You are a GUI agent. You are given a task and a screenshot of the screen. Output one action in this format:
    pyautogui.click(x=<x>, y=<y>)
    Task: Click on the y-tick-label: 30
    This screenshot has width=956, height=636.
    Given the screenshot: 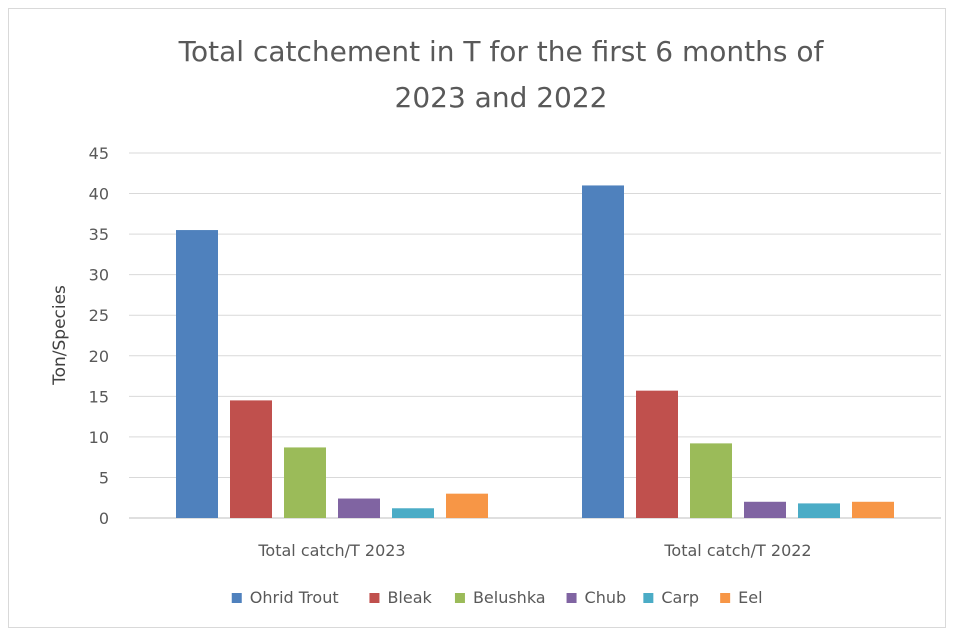 What is the action you would take?
    pyautogui.click(x=99, y=275)
    